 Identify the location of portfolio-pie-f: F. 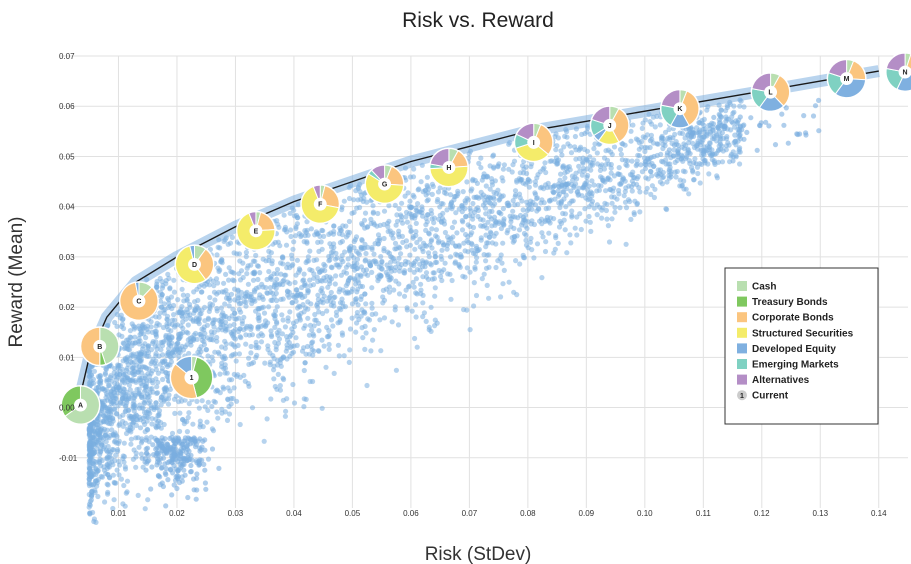
(320, 204).